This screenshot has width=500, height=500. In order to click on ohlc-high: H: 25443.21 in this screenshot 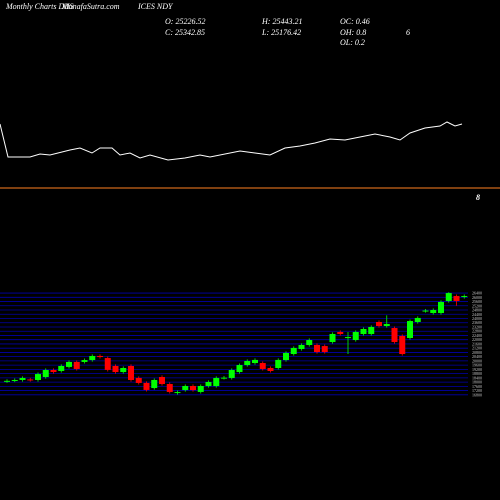, I will do `click(281, 21)`.